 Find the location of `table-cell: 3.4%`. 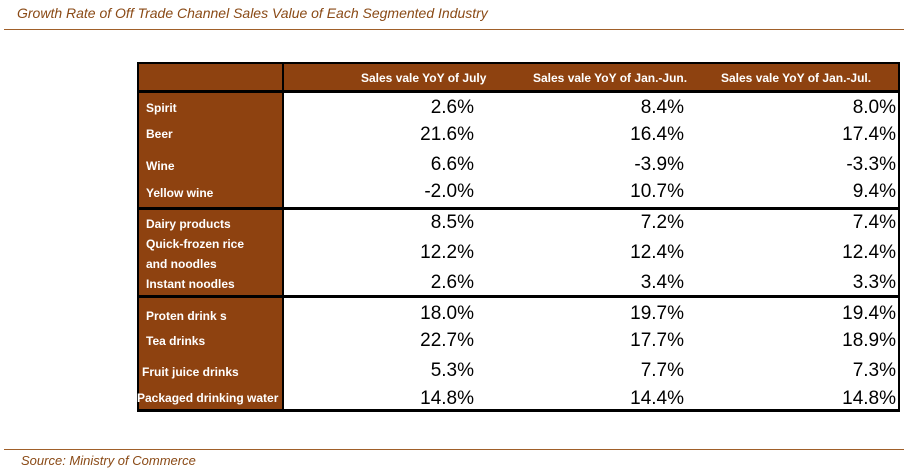

table-cell: 3.4% is located at coordinates (662, 282).